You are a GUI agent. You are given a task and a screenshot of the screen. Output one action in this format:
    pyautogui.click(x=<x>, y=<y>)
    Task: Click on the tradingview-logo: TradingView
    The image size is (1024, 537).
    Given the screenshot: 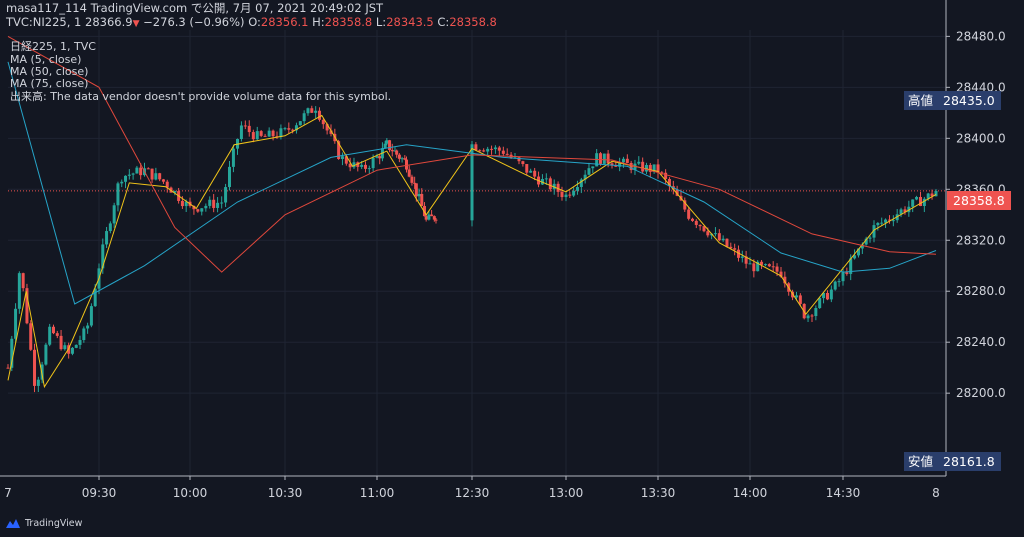 What is the action you would take?
    pyautogui.click(x=43, y=523)
    